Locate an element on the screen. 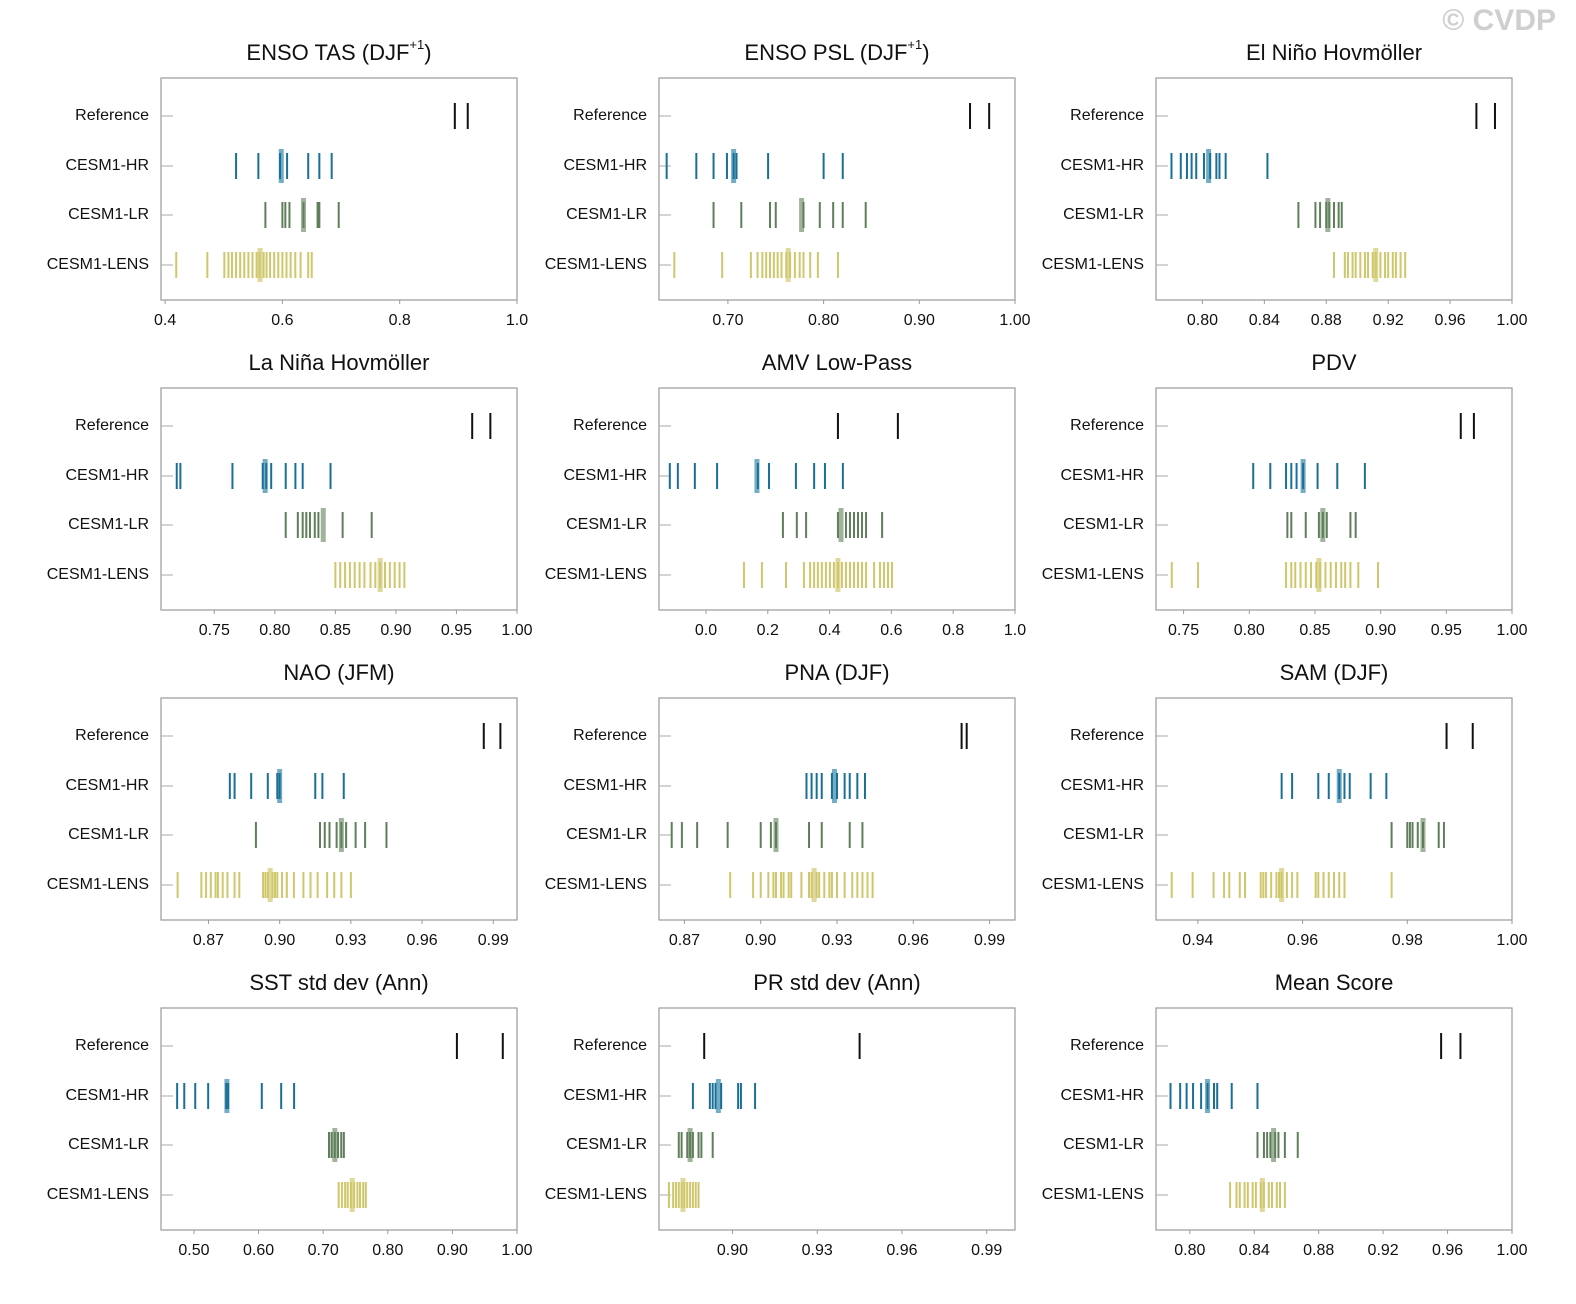 Image resolution: width=1576 pixels, height=1304 pixels. title-text: AMV Low-Pass is located at coordinates (837, 362).